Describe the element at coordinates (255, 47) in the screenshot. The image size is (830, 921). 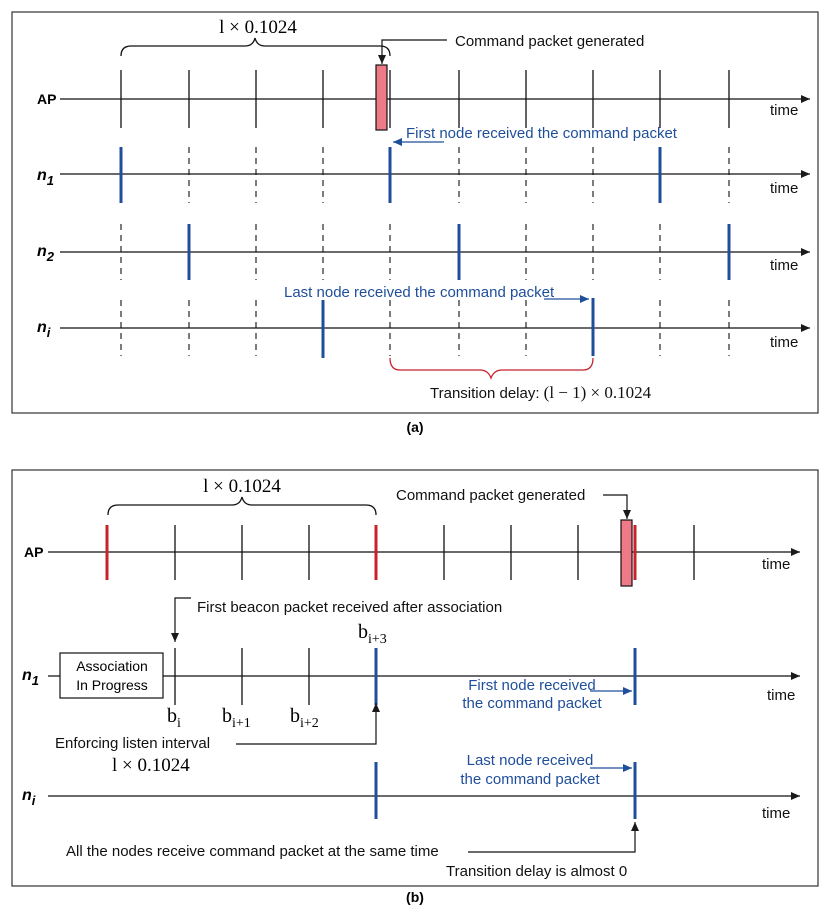
I see `interval-brace-a` at that location.